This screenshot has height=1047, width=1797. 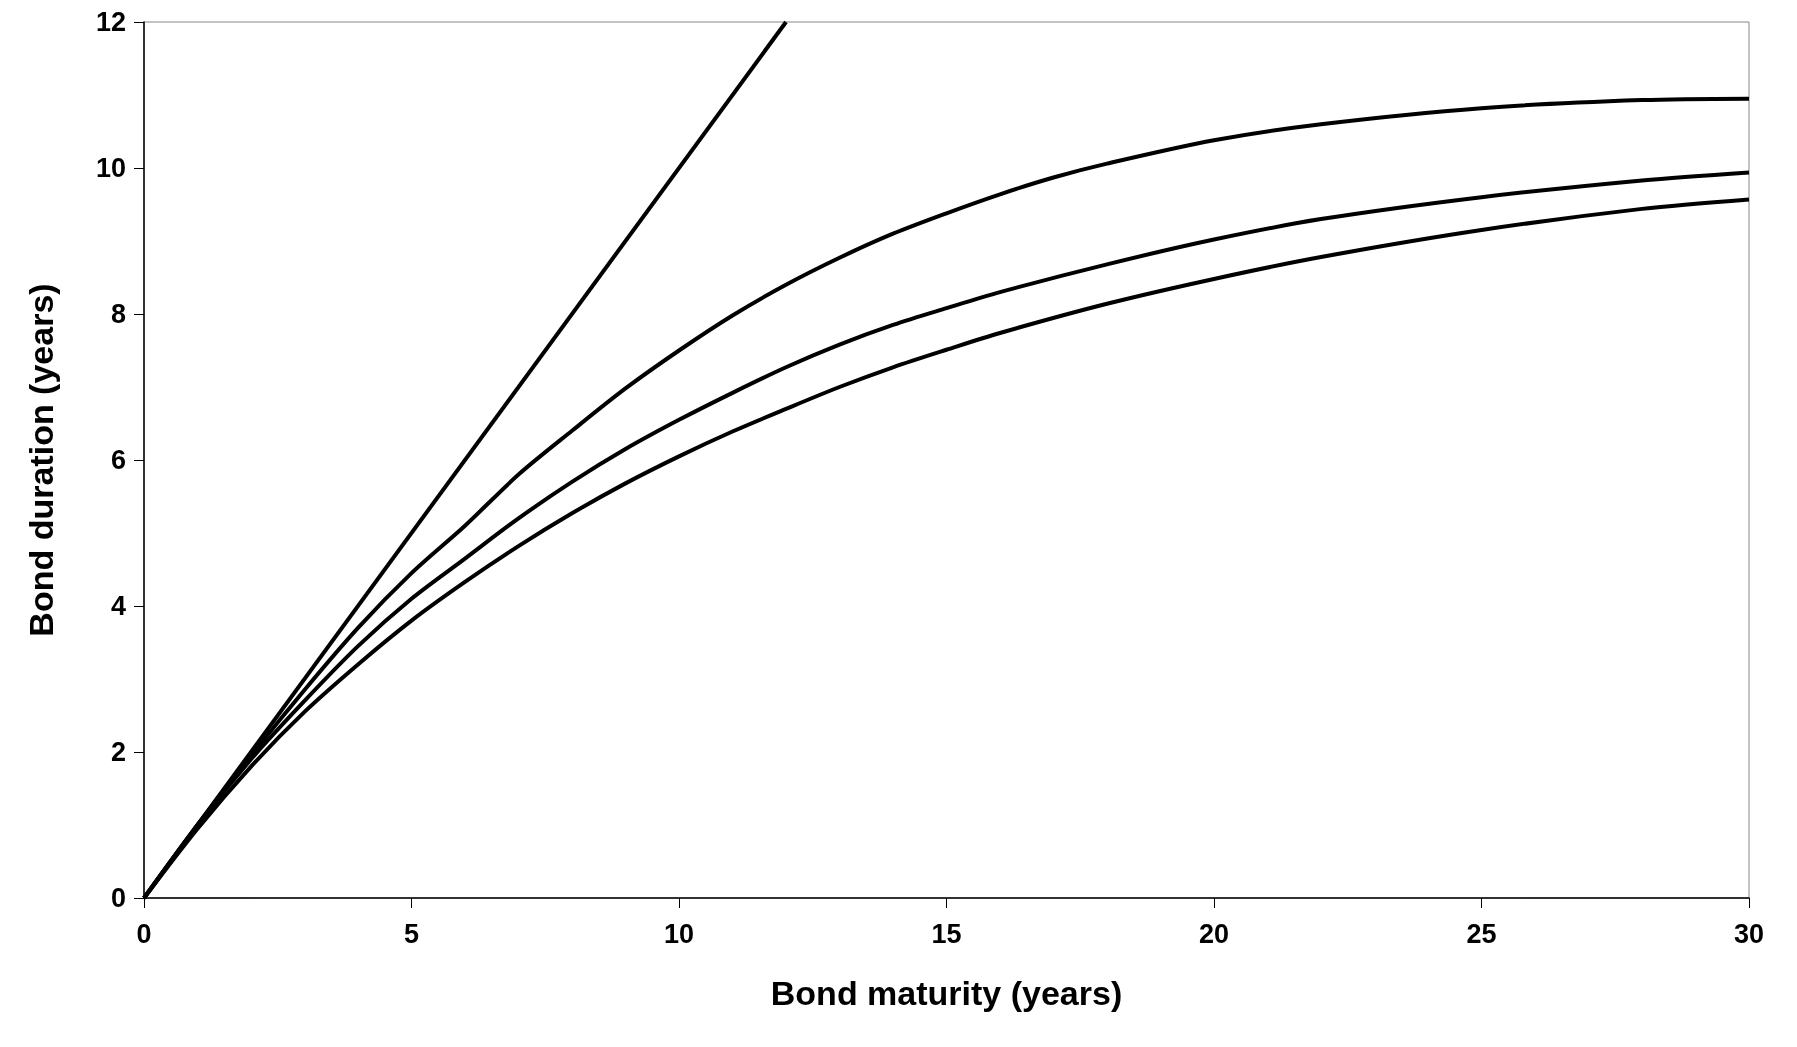 I want to click on y-axis-title: Bond duration (years), so click(x=41, y=460).